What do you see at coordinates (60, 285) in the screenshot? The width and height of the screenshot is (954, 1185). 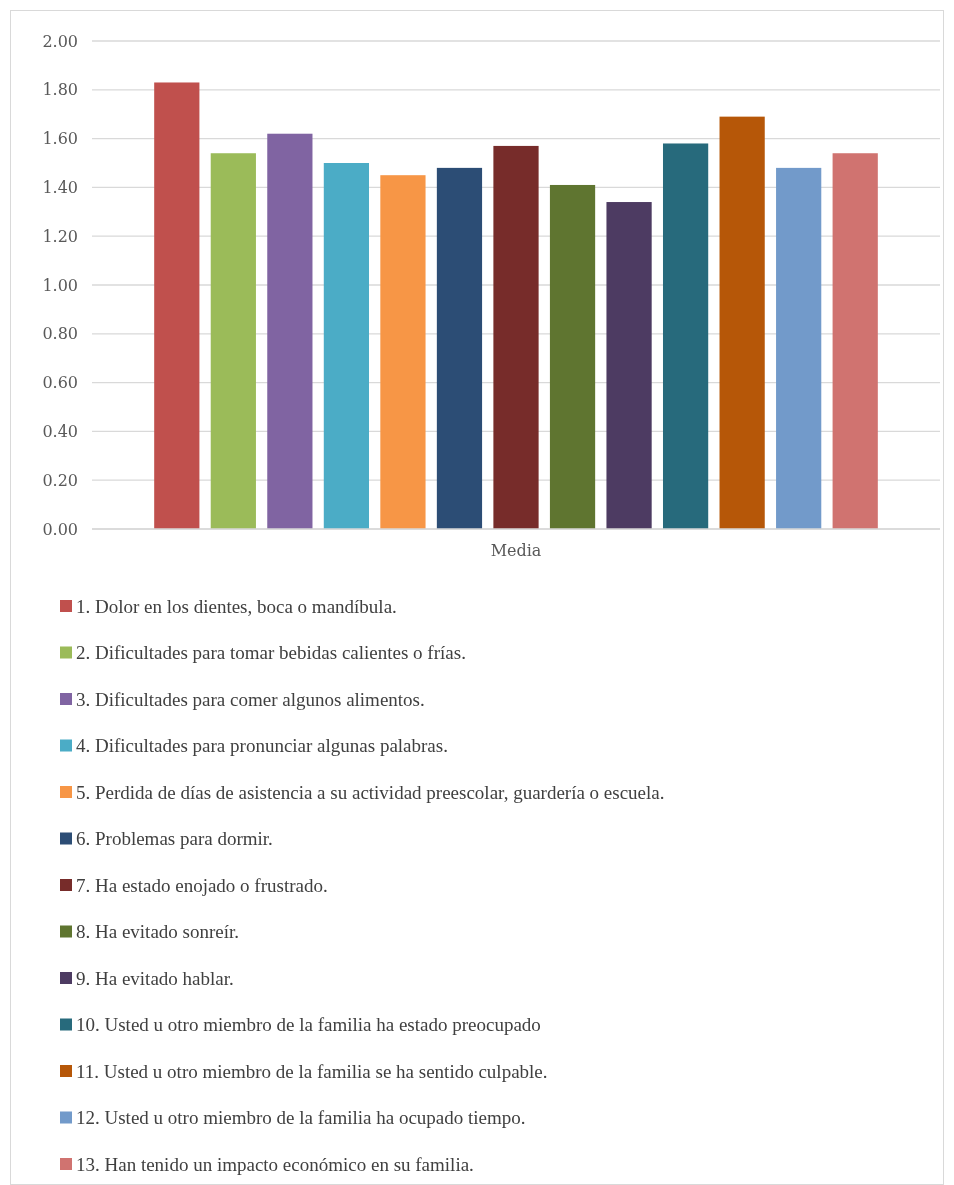 I see `y-tick-label: 1.00` at bounding box center [60, 285].